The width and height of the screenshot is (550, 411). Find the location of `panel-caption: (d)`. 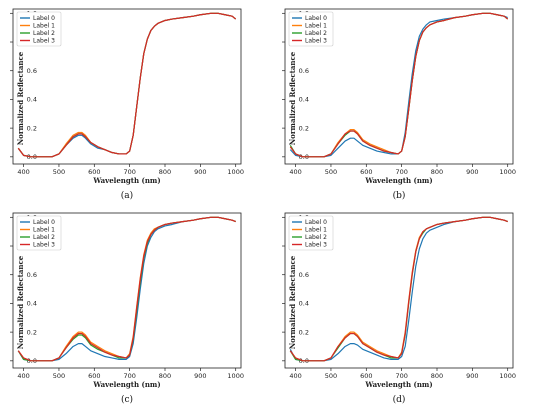

panel-caption: (d) is located at coordinates (399, 399).